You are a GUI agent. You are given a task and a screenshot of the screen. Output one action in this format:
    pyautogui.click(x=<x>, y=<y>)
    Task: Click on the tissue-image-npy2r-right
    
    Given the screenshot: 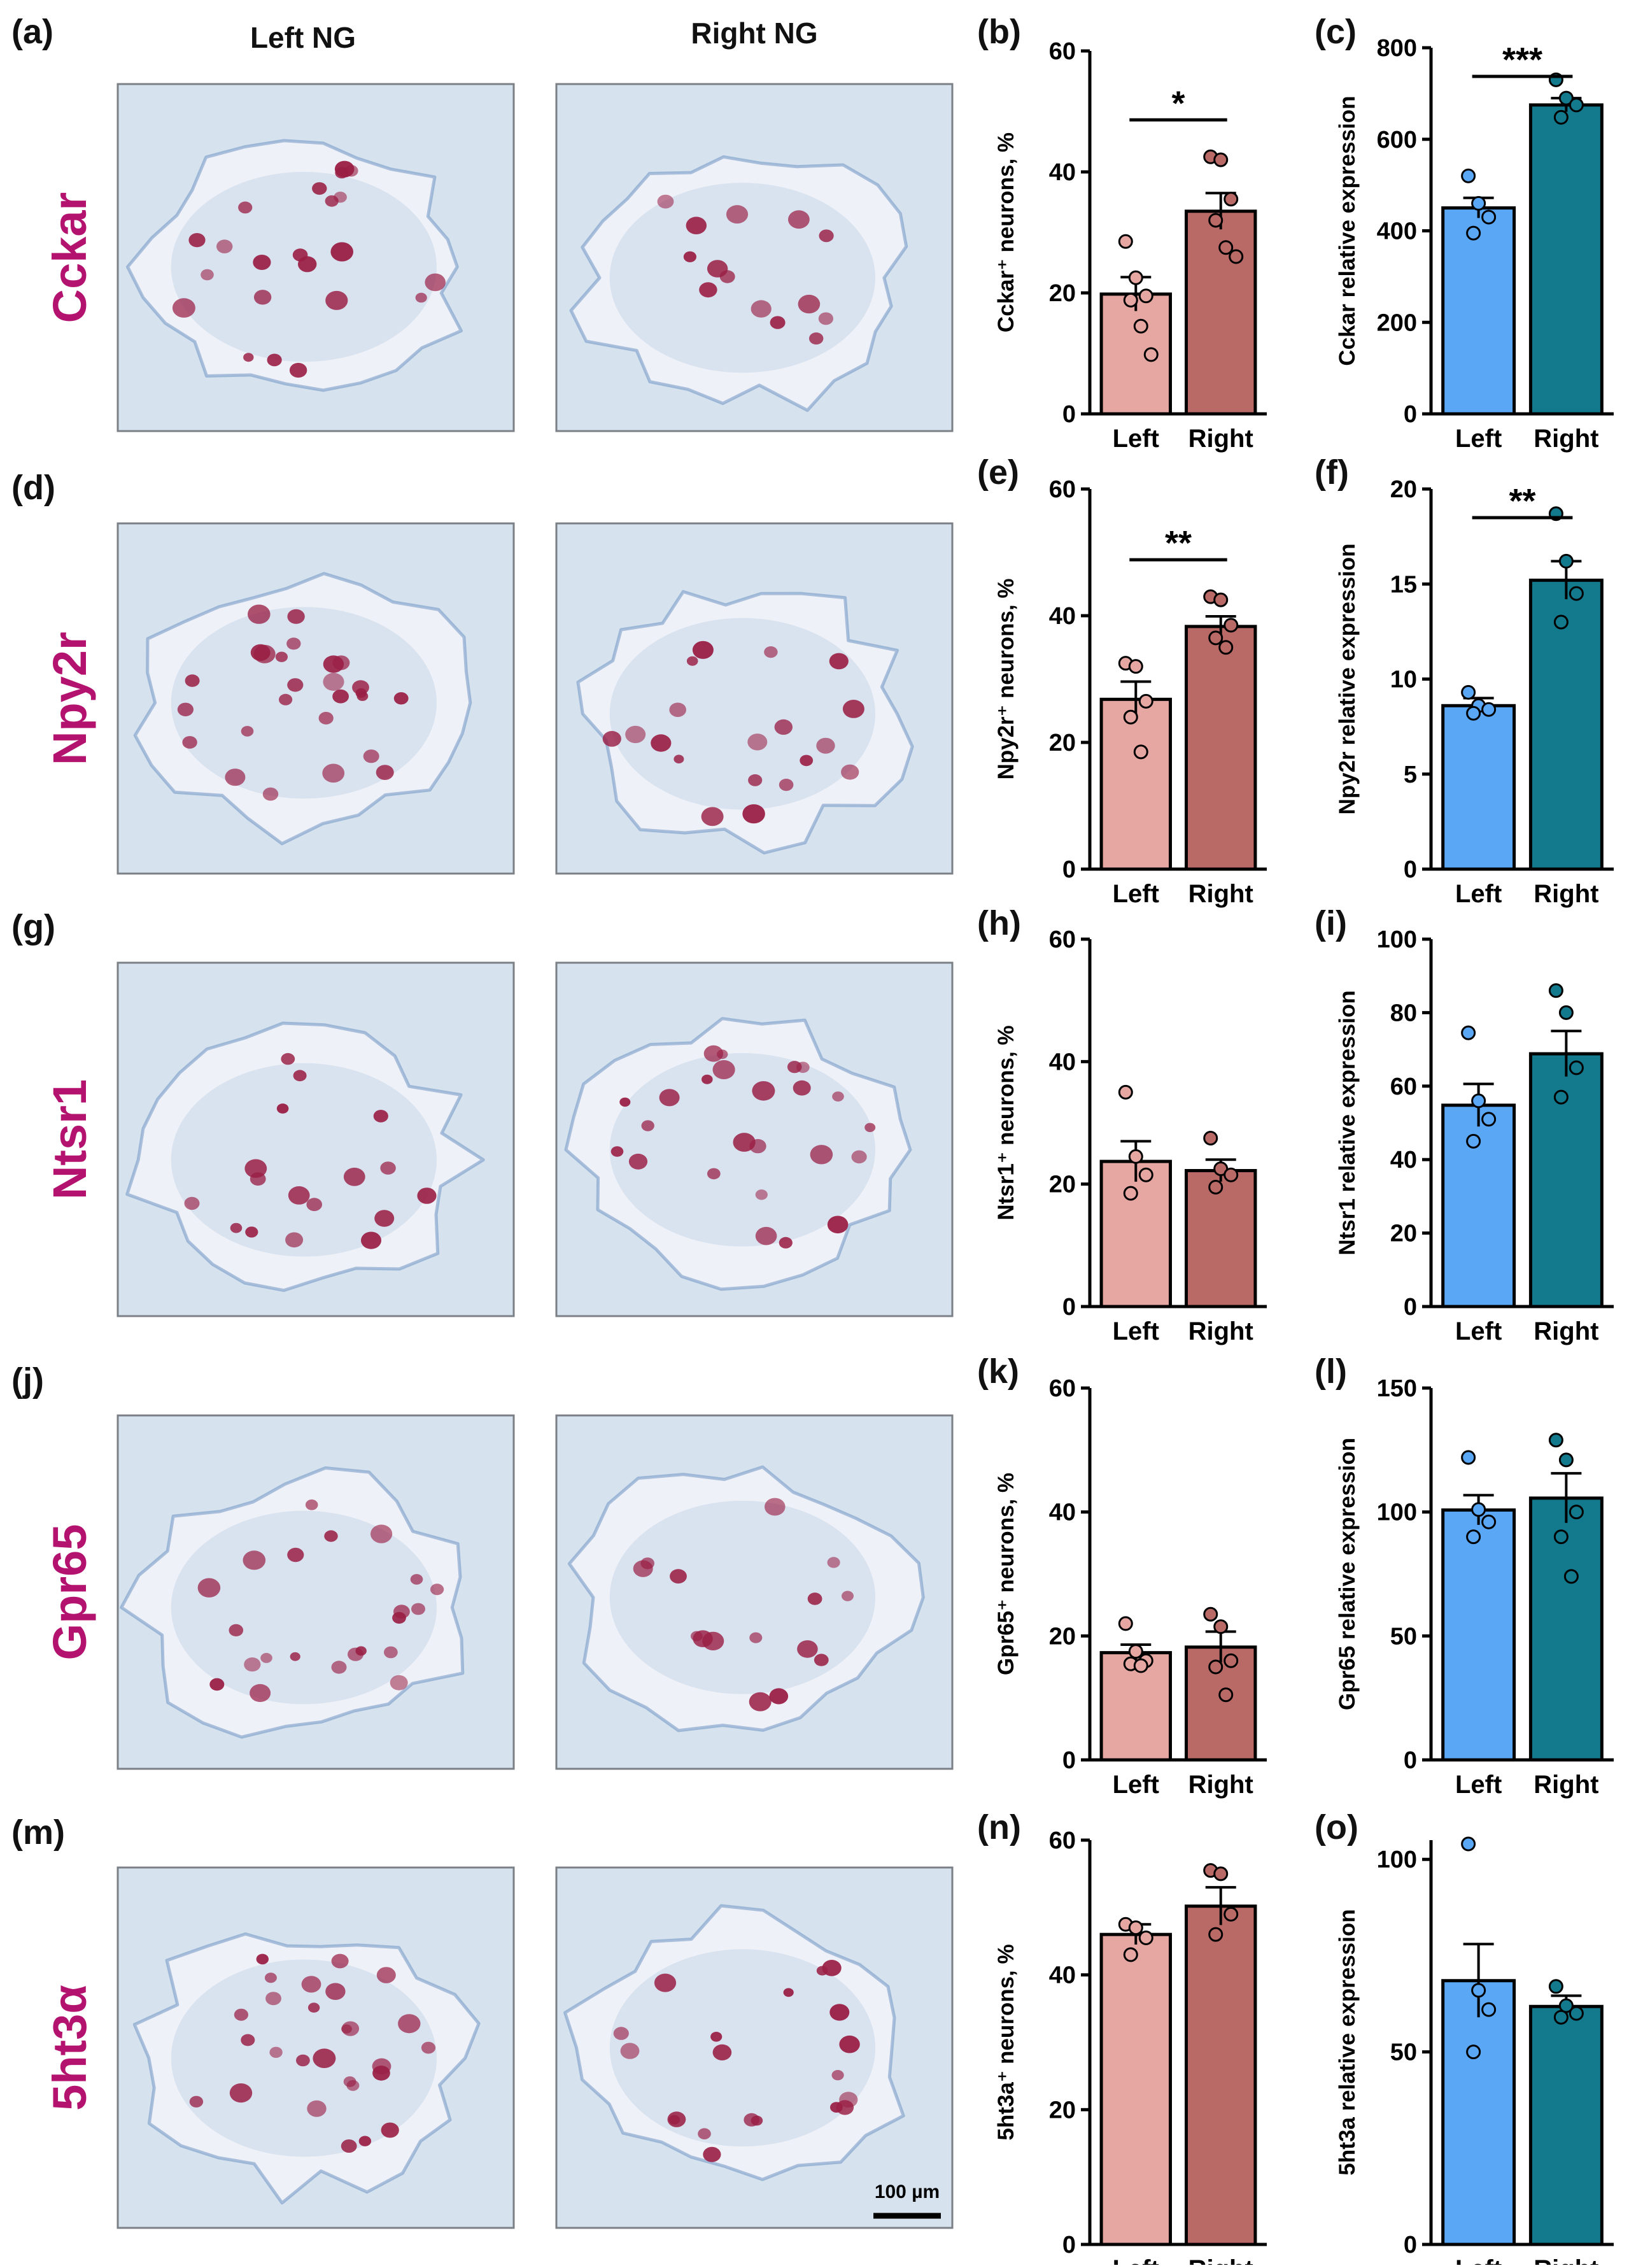 What is the action you would take?
    pyautogui.click(x=755, y=698)
    